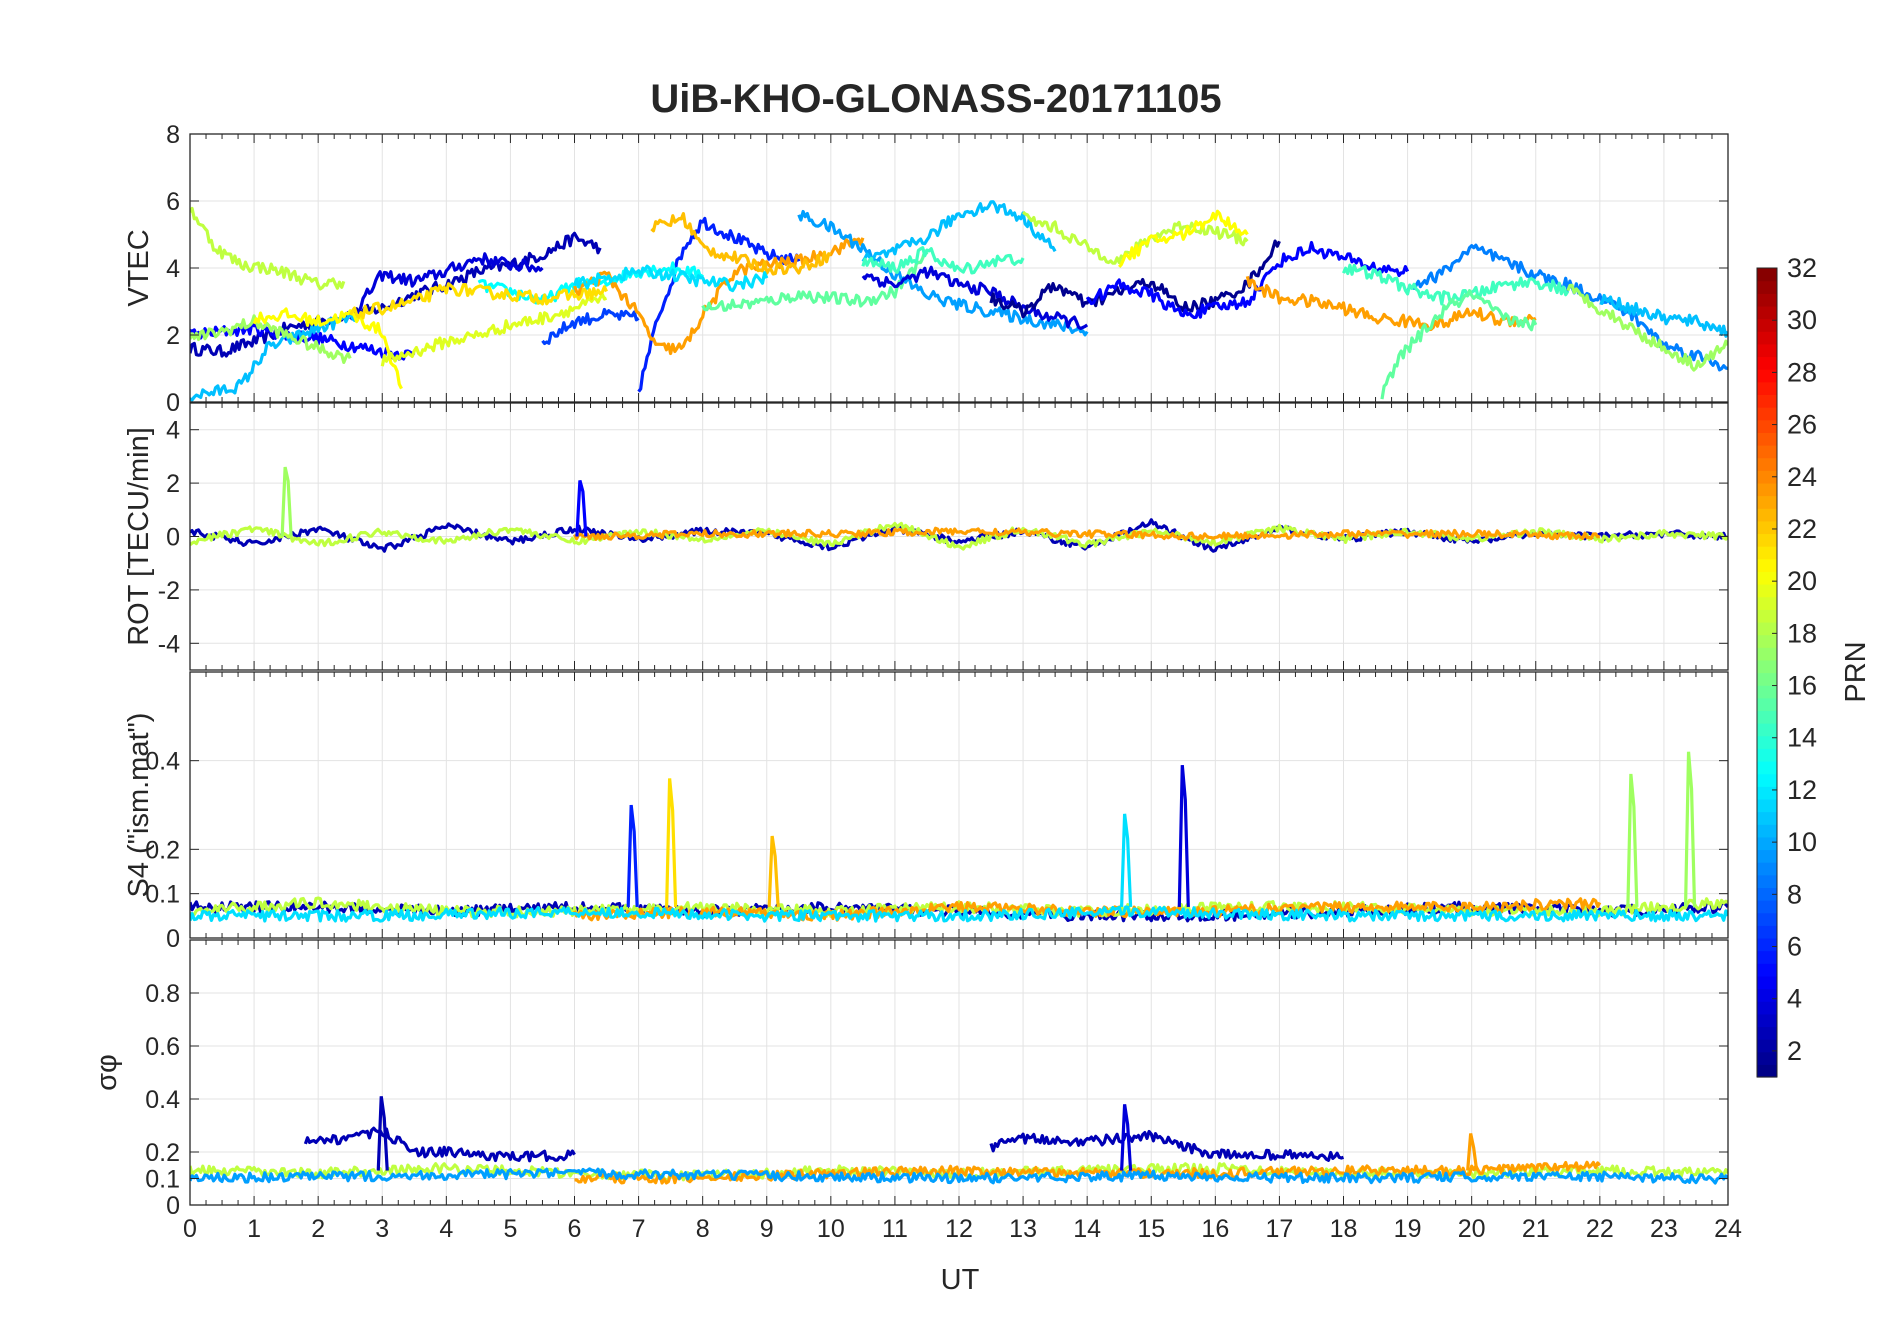 The image size is (1902, 1330). I want to click on colorbar-tick-label: 26, so click(1802, 425).